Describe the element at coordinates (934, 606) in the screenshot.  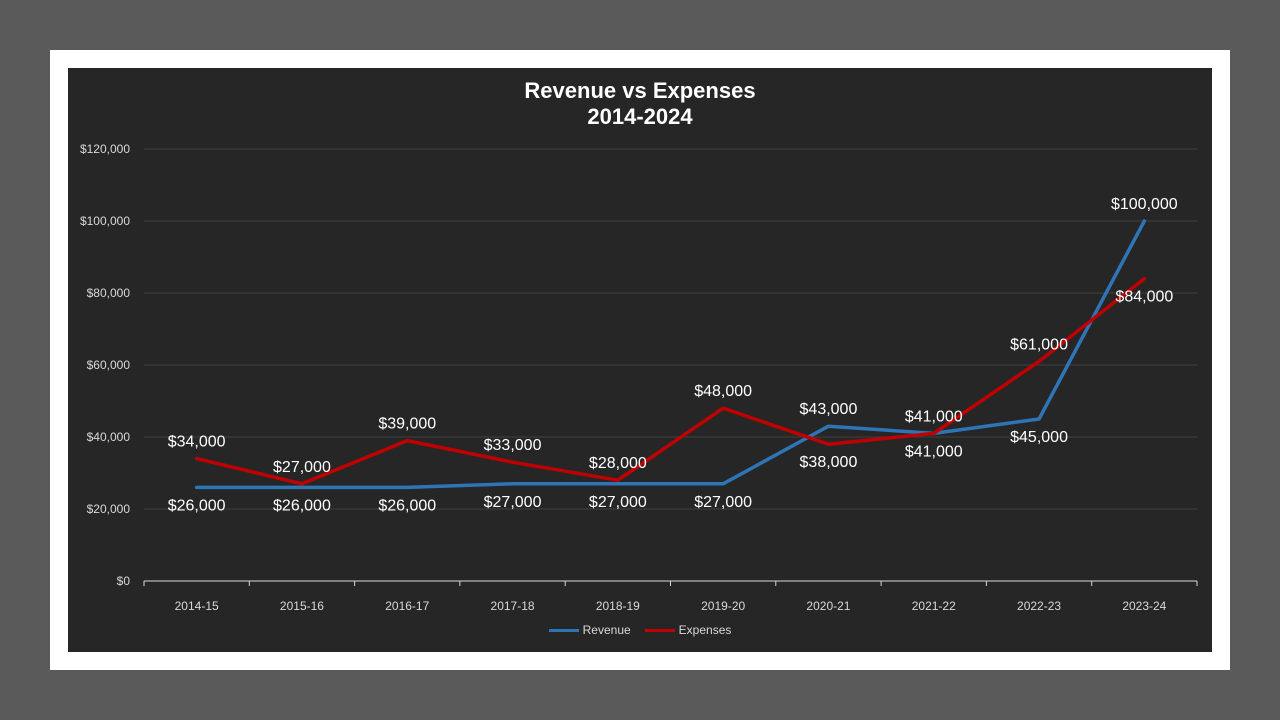
I see `x-tick-label: 2021-22` at that location.